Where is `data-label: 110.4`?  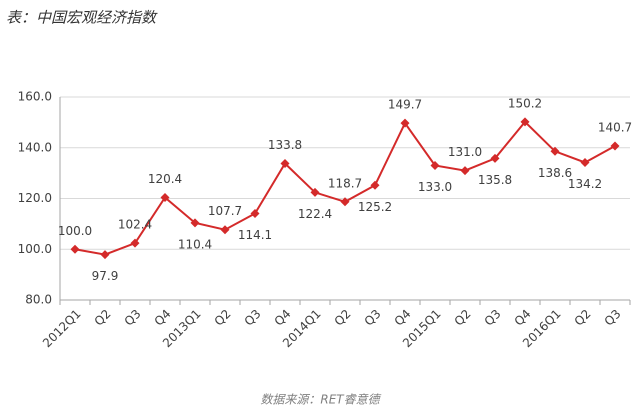 data-label: 110.4 is located at coordinates (195, 244).